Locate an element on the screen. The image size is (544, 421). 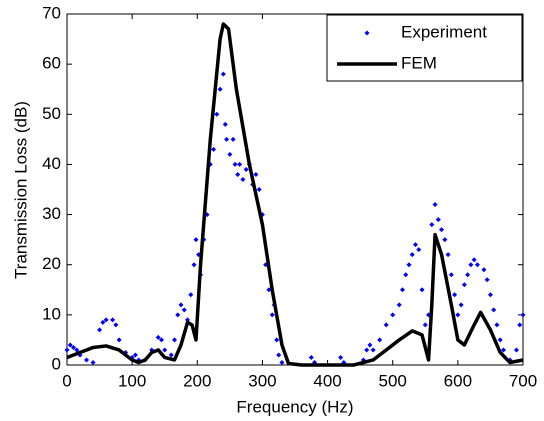
legend-marker is located at coordinates (367, 33).